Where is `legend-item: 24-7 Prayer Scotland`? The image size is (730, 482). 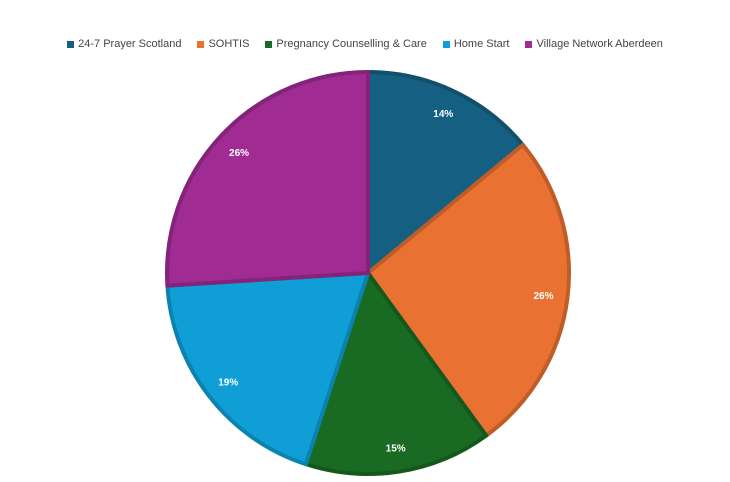
legend-item: 24-7 Prayer Scotland is located at coordinates (124, 44).